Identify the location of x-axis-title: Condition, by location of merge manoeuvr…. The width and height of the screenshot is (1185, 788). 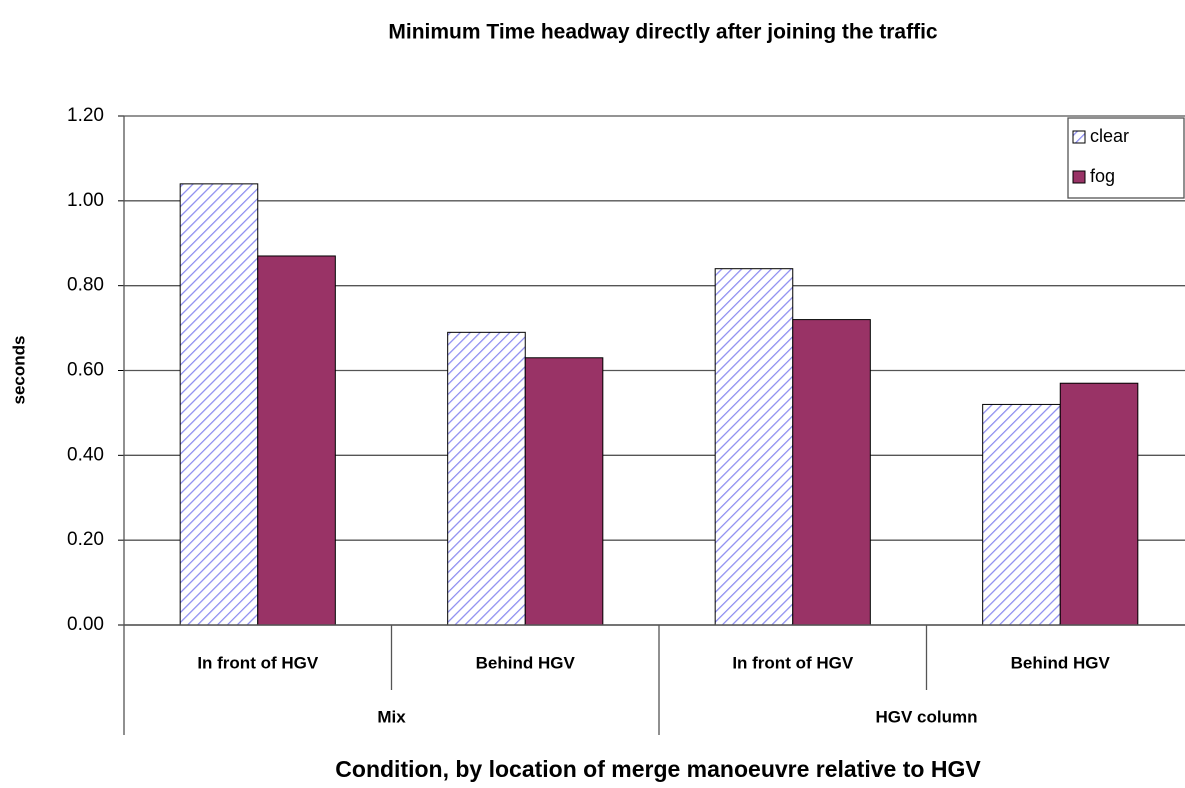
(658, 769).